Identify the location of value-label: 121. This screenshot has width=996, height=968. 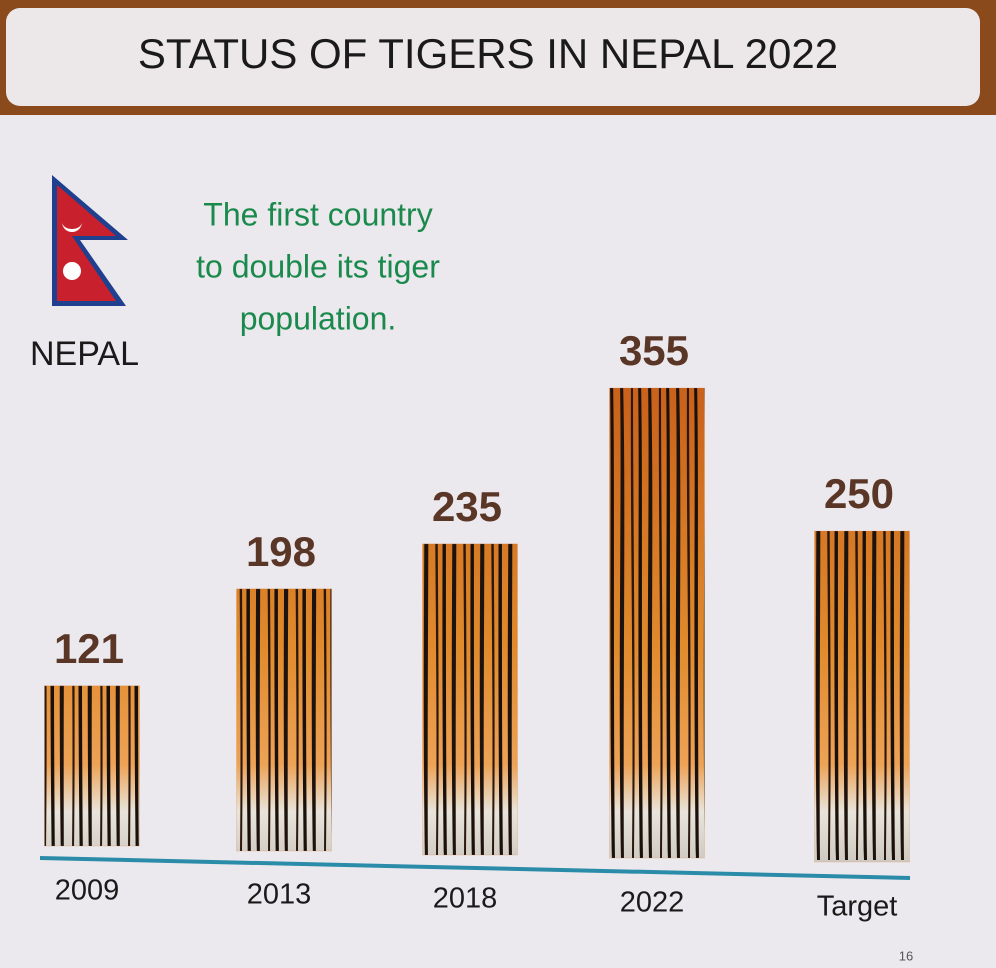
(89, 648).